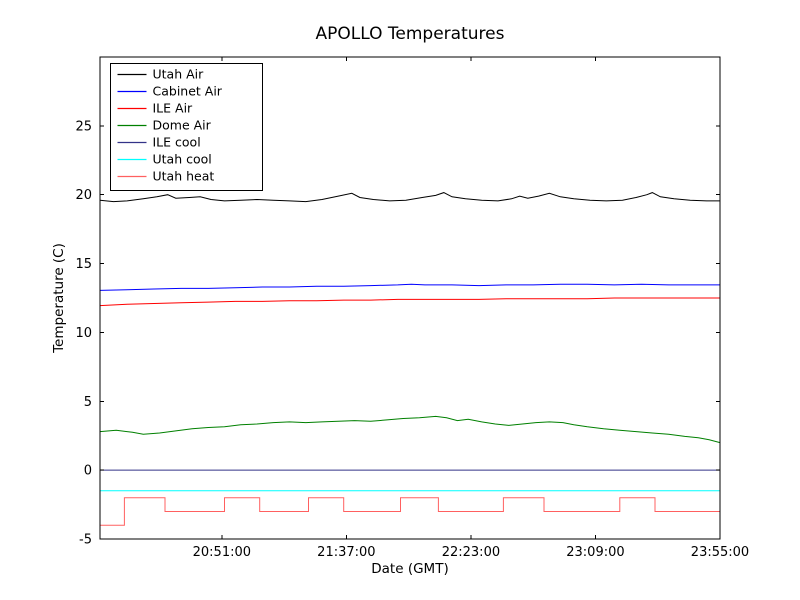 The image size is (800, 600). Describe the element at coordinates (177, 142) in the screenshot. I see `legend-label-ile-cool: ILE cool` at that location.